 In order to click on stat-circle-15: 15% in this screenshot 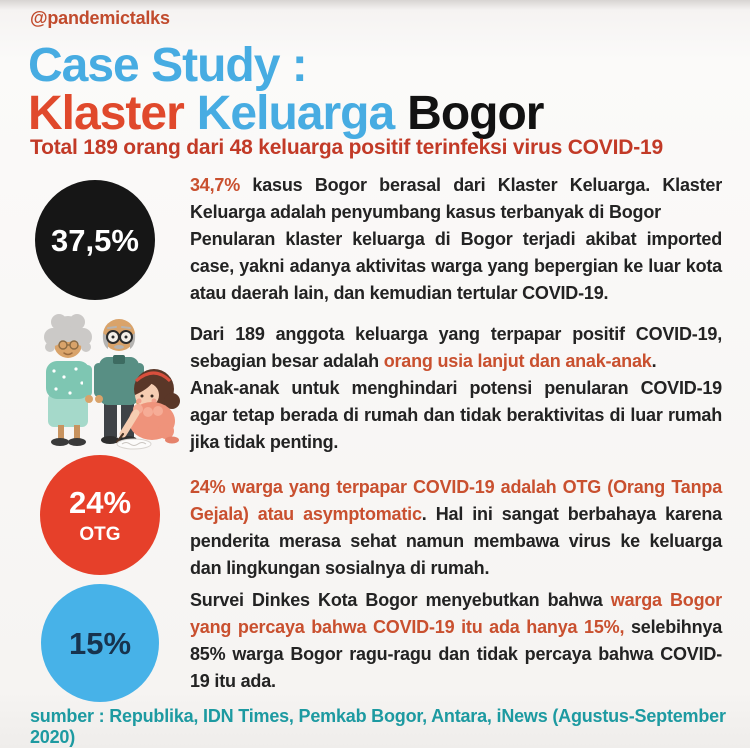, I will do `click(100, 643)`.